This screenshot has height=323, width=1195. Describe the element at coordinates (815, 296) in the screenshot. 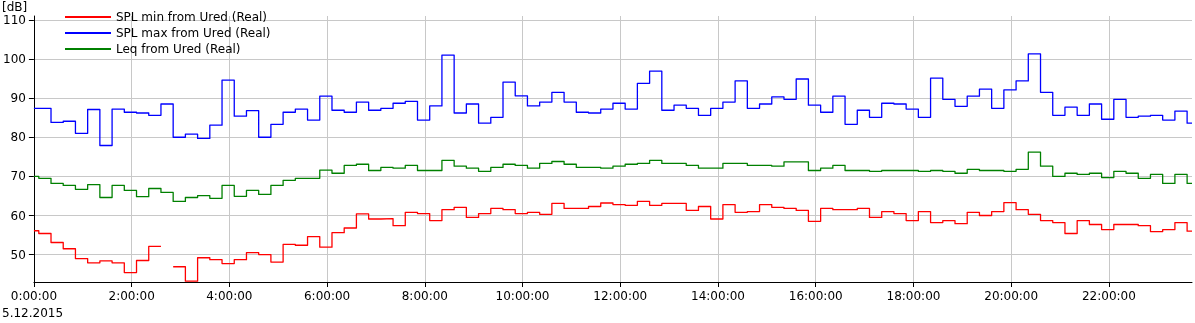

I see `x-tick-label: 16:00:00` at that location.